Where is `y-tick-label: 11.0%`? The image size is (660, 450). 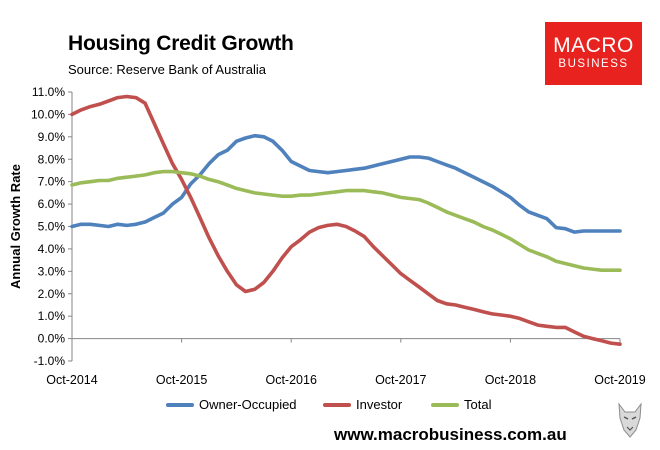
y-tick-label: 11.0% is located at coordinates (48, 92).